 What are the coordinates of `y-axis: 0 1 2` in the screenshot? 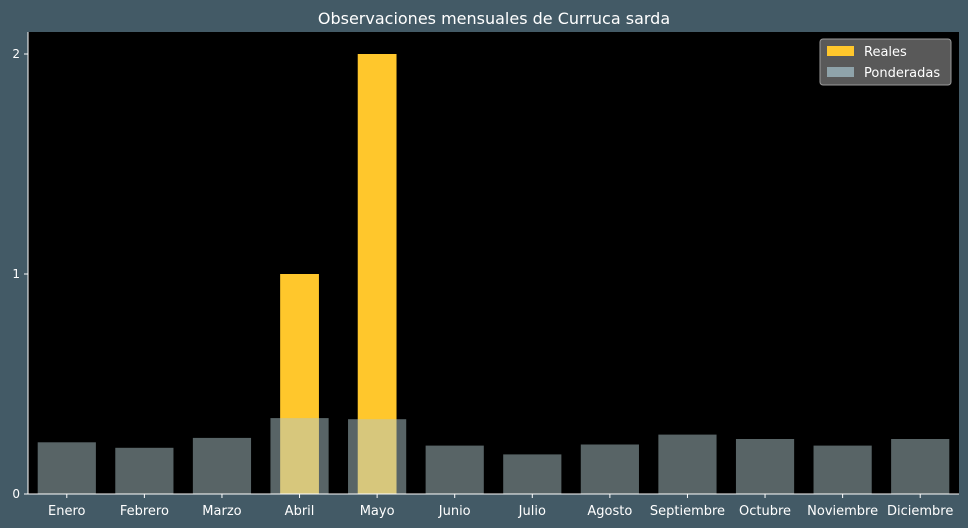 It's located at (20, 266).